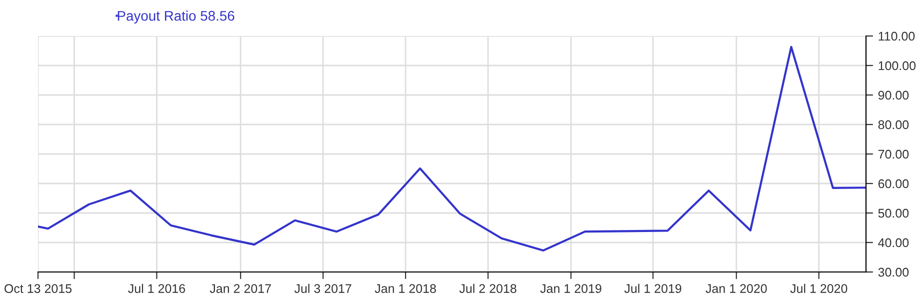 This screenshot has height=308, width=922. Describe the element at coordinates (893, 125) in the screenshot. I see `y-tick-label: 80.00` at that location.